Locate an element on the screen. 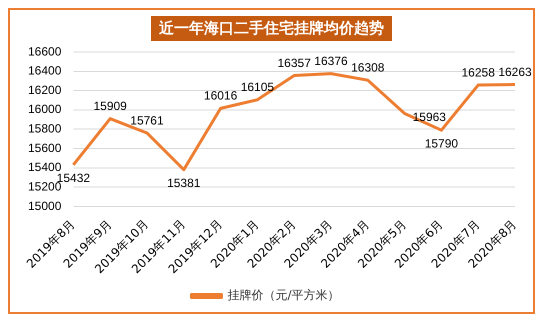  data-label: 15790 is located at coordinates (441, 143).